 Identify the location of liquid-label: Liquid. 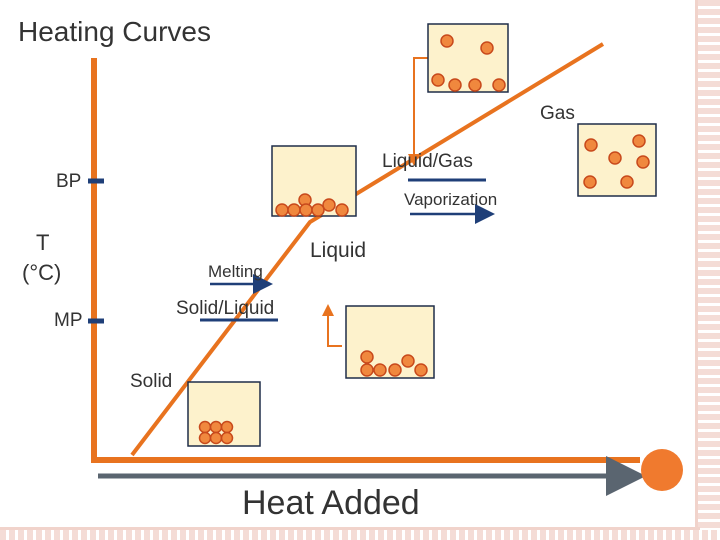
(338, 250).